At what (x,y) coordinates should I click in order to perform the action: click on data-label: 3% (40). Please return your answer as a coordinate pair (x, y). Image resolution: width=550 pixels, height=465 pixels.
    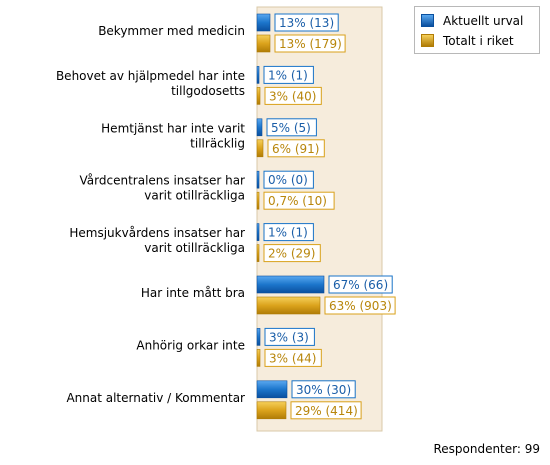
    Looking at the image, I should click on (292, 96).